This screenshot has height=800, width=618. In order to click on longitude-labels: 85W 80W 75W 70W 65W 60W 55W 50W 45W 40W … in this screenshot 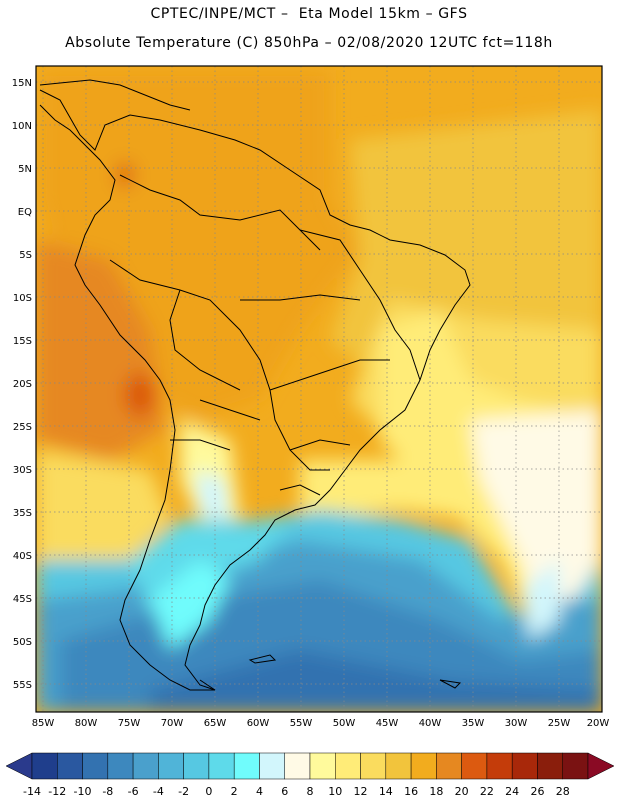, I will do `click(321, 723)`.